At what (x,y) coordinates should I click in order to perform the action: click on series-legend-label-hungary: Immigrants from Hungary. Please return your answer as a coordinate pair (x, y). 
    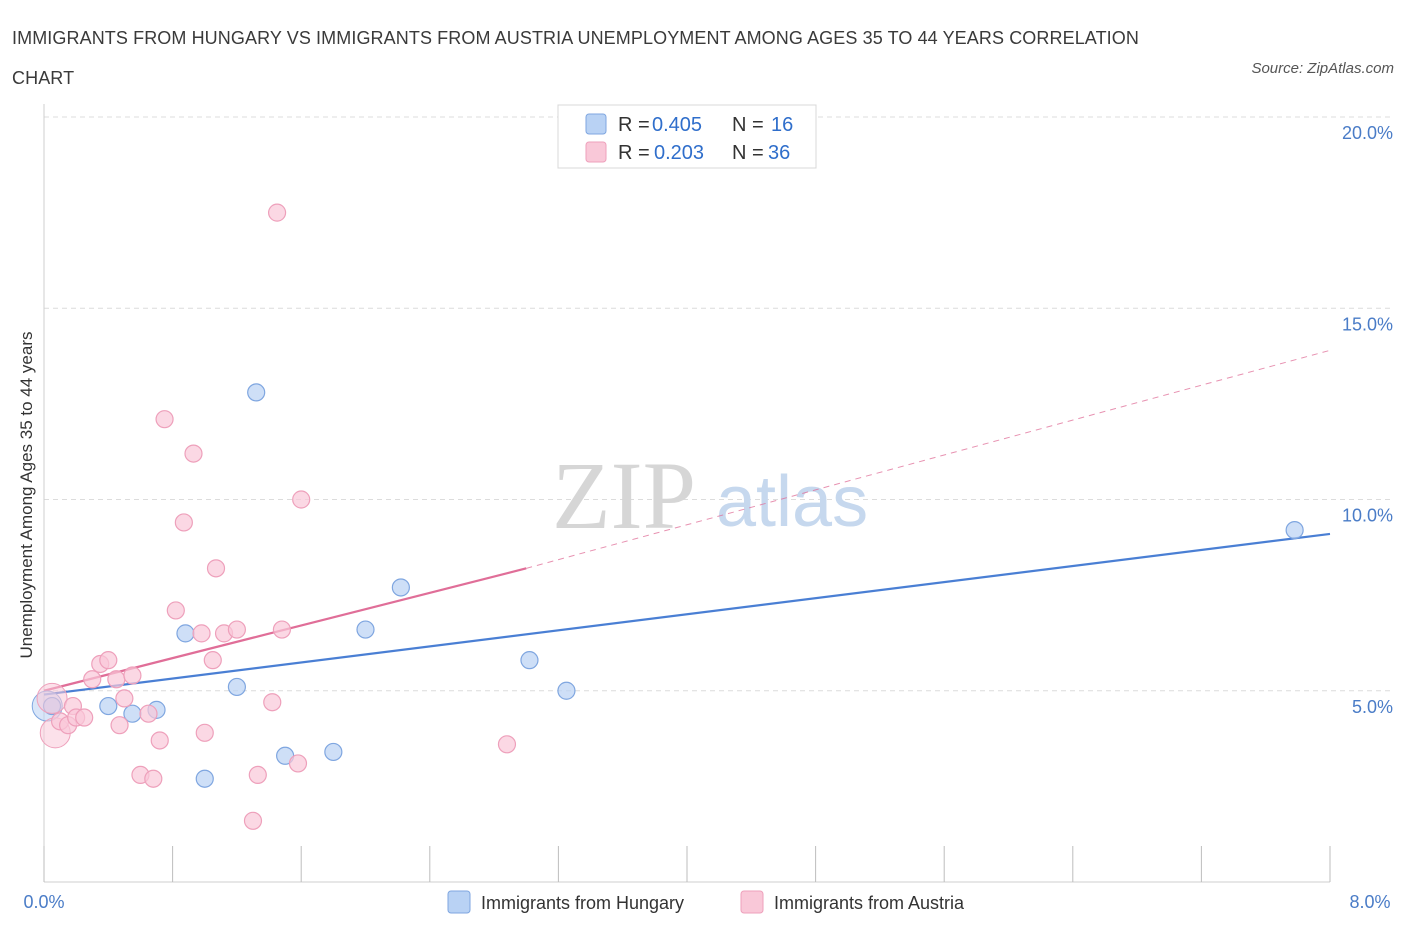
    Looking at the image, I should click on (582, 903).